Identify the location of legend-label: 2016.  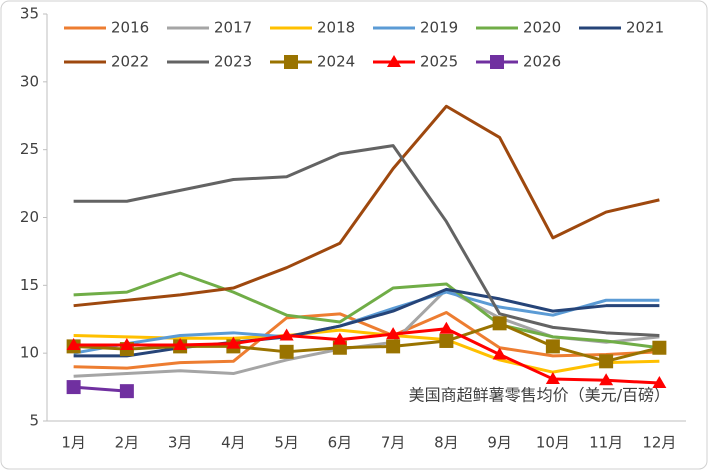
(130, 28).